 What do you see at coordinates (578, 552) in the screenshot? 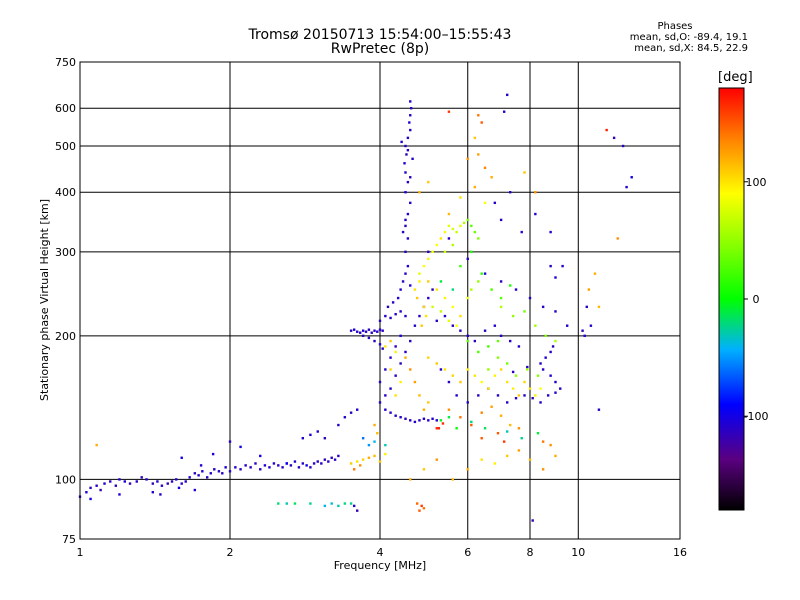
I see `x-tick-label: 10` at bounding box center [578, 552].